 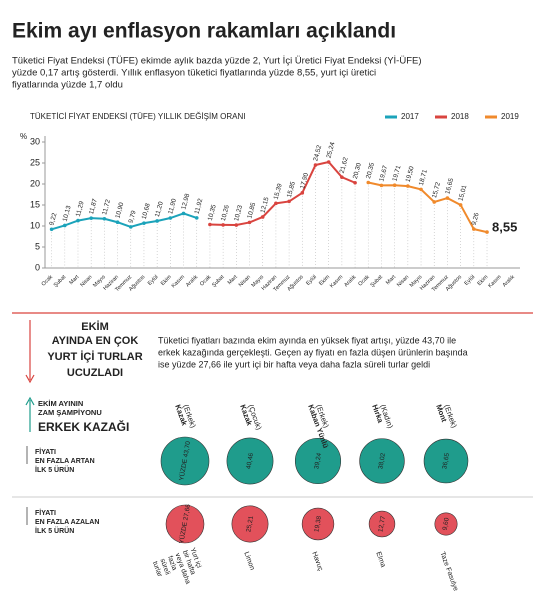 I want to click on bubble-label: 38,02, so click(x=382, y=461).